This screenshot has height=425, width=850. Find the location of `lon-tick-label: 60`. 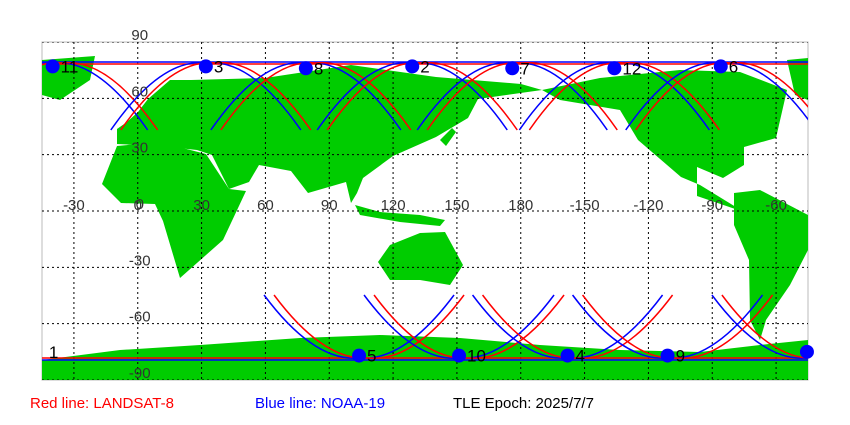

lon-tick-label: 60 is located at coordinates (265, 205).